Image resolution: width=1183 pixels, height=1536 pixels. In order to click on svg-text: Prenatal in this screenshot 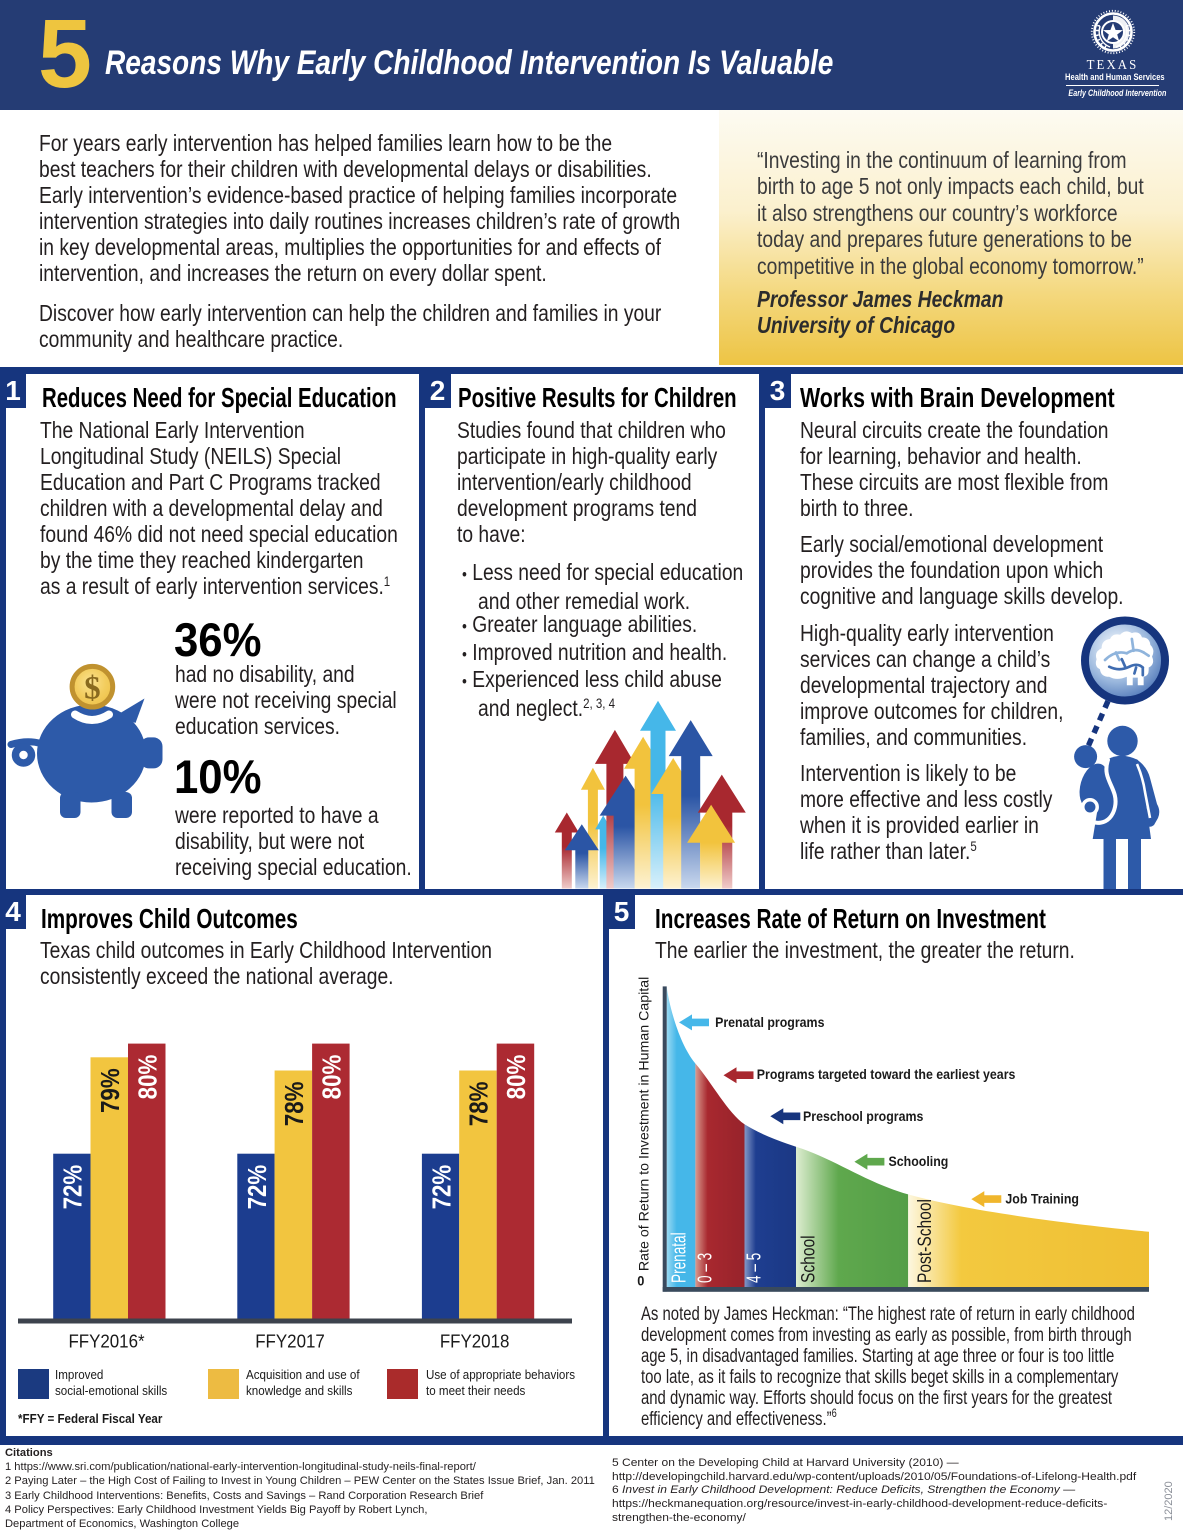, I will do `click(679, 1257)`.